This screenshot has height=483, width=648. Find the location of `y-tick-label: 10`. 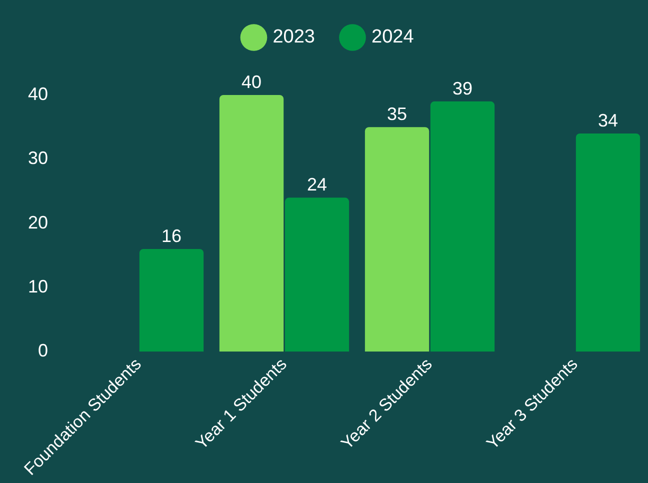

y-tick-label: 10 is located at coordinates (38, 286).